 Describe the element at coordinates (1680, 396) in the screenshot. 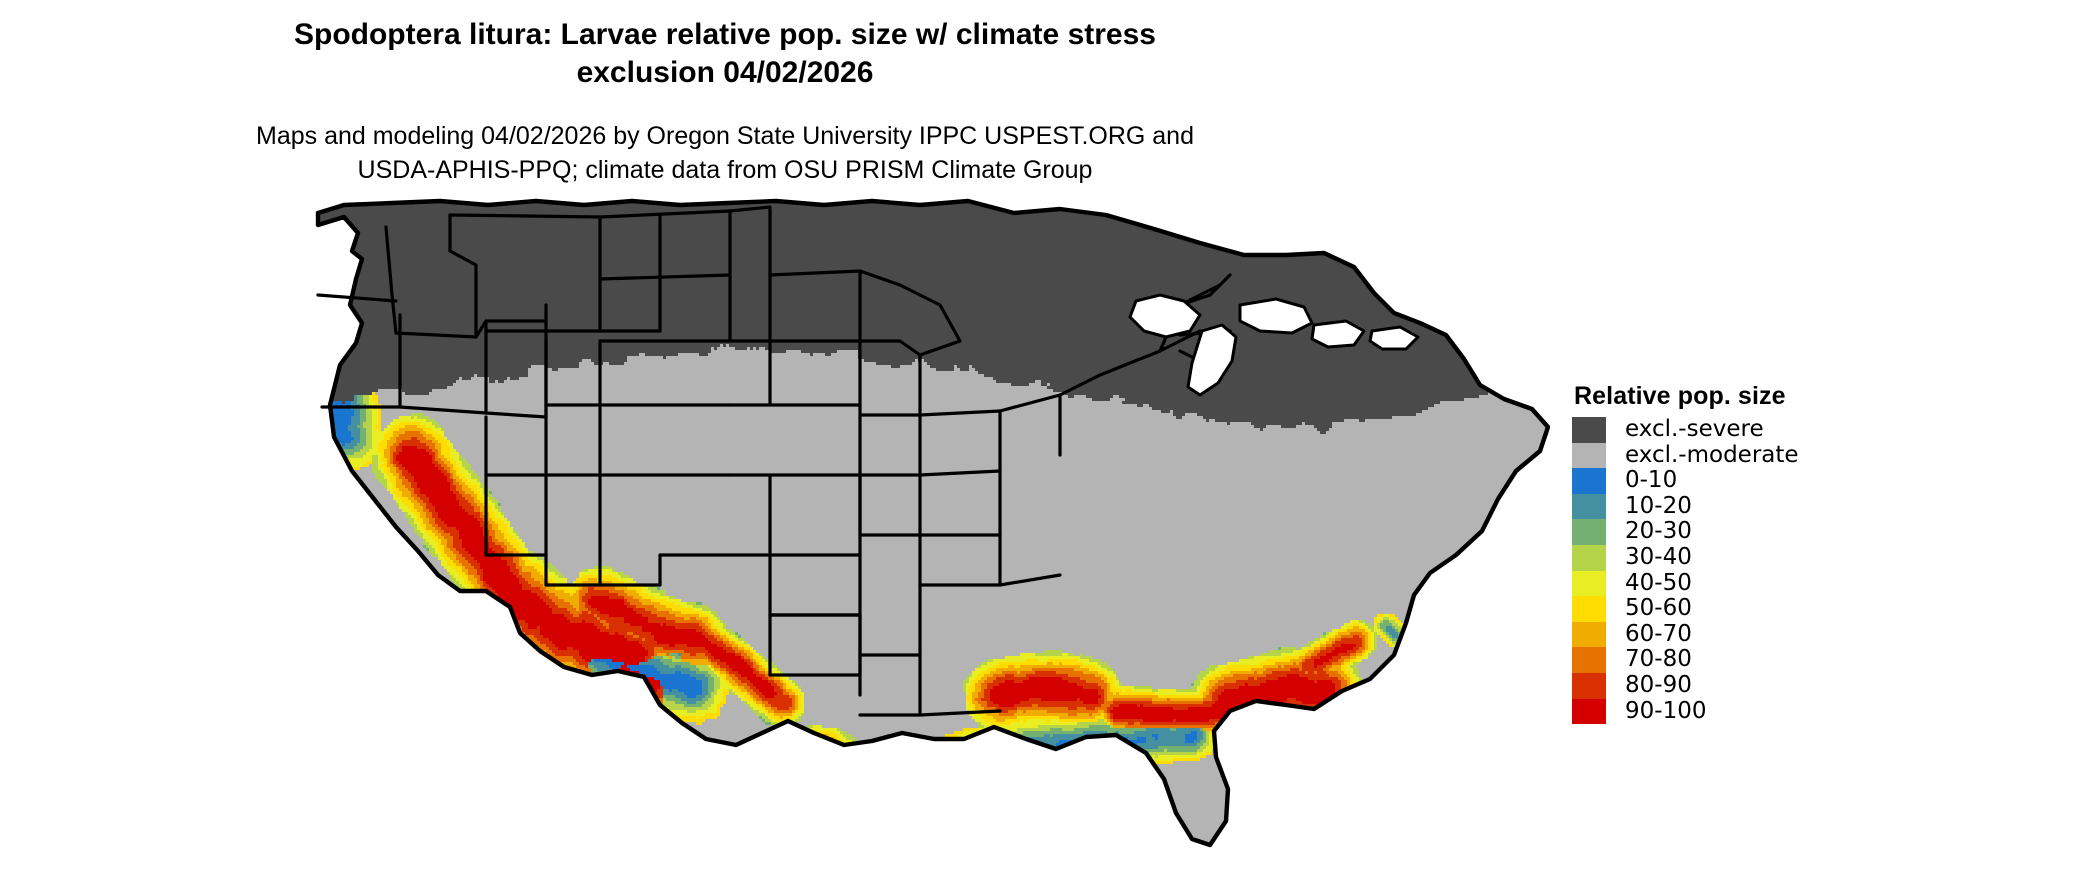

I see `legend-title: Relative pop. size` at that location.